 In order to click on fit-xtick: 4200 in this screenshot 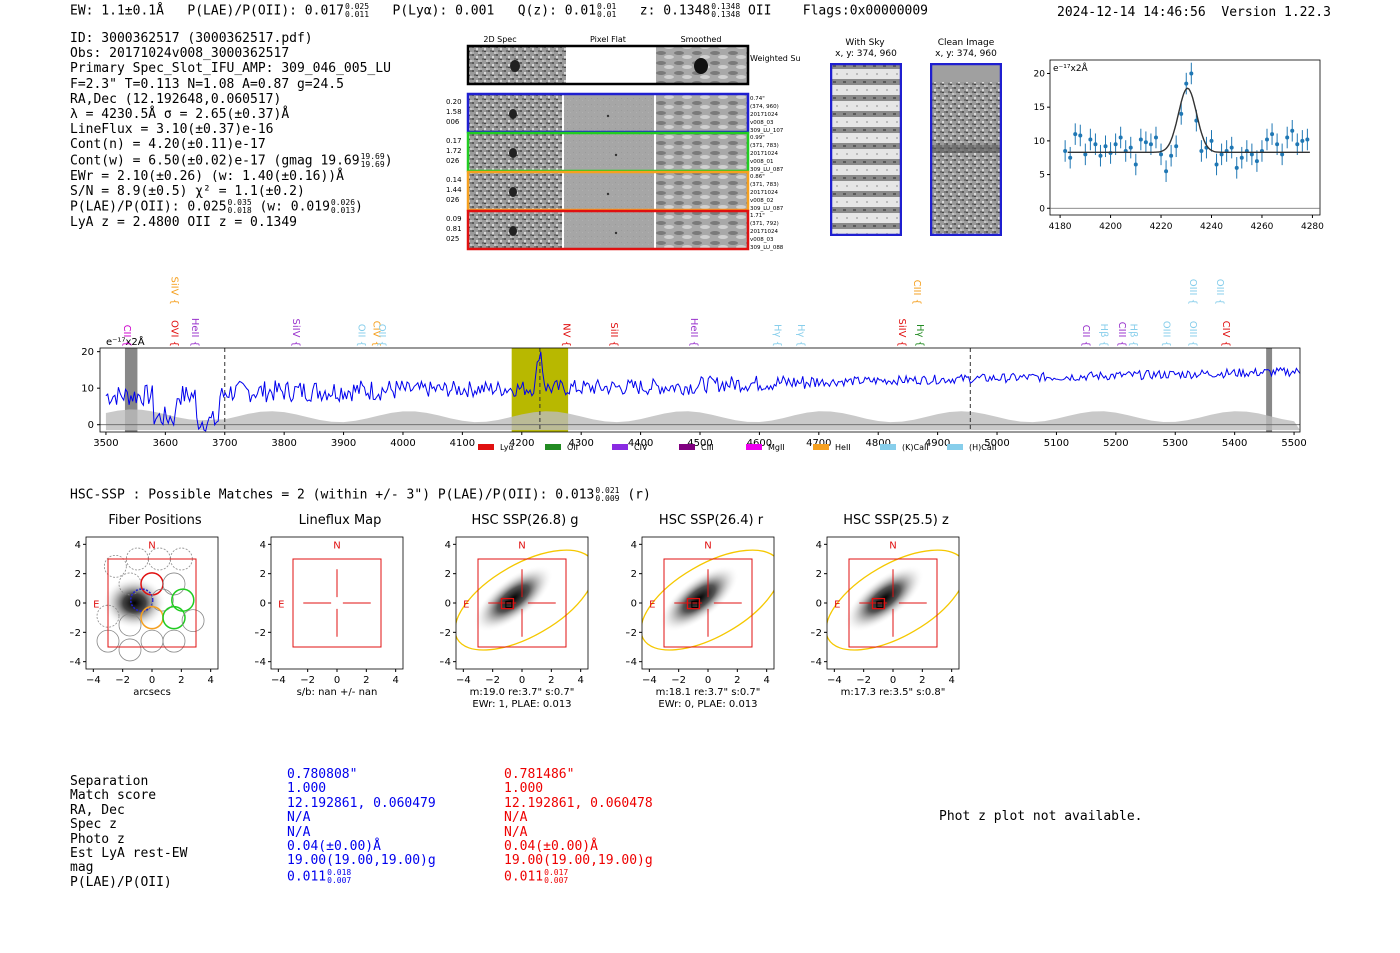, I will do `click(1110, 227)`.